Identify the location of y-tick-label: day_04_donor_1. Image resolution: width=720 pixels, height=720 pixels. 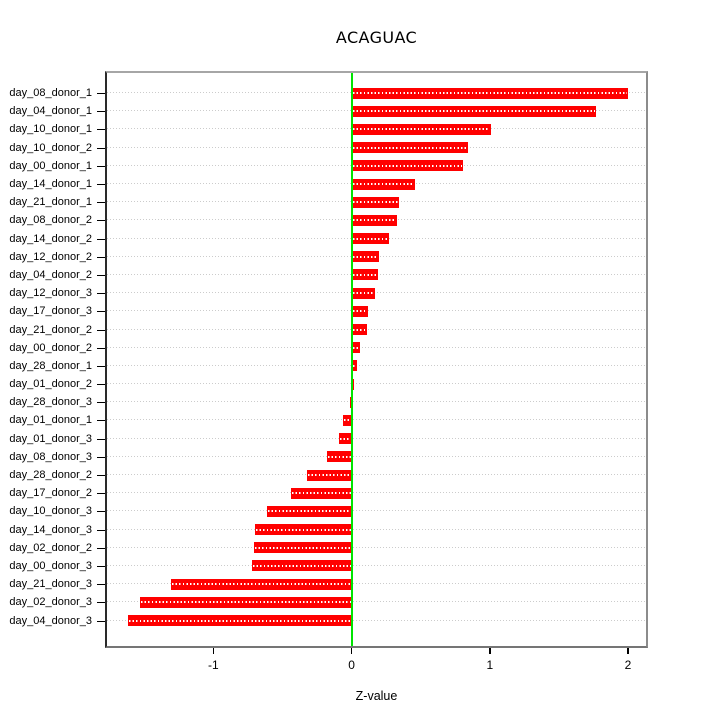
(50, 111).